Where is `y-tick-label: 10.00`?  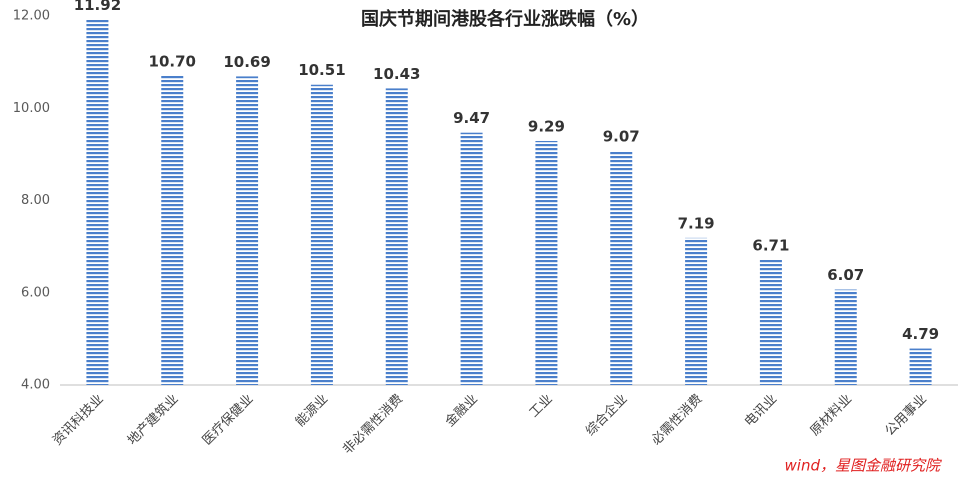
y-tick-label: 10.00 is located at coordinates (31, 108).